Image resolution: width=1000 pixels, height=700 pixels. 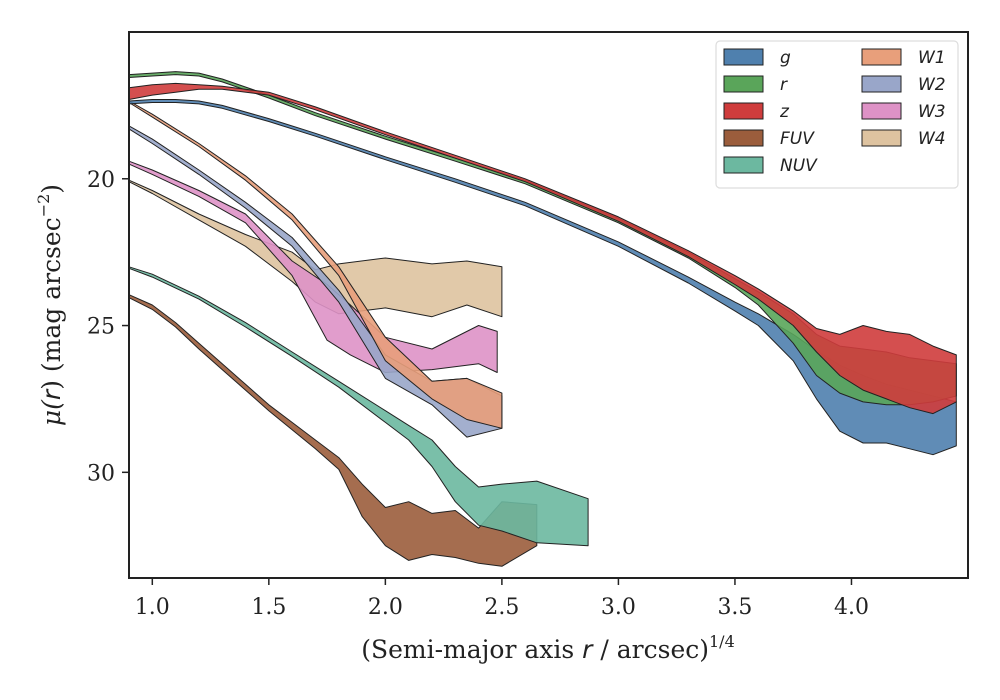 I want to click on legend-label-w3: W3, so click(x=932, y=112).